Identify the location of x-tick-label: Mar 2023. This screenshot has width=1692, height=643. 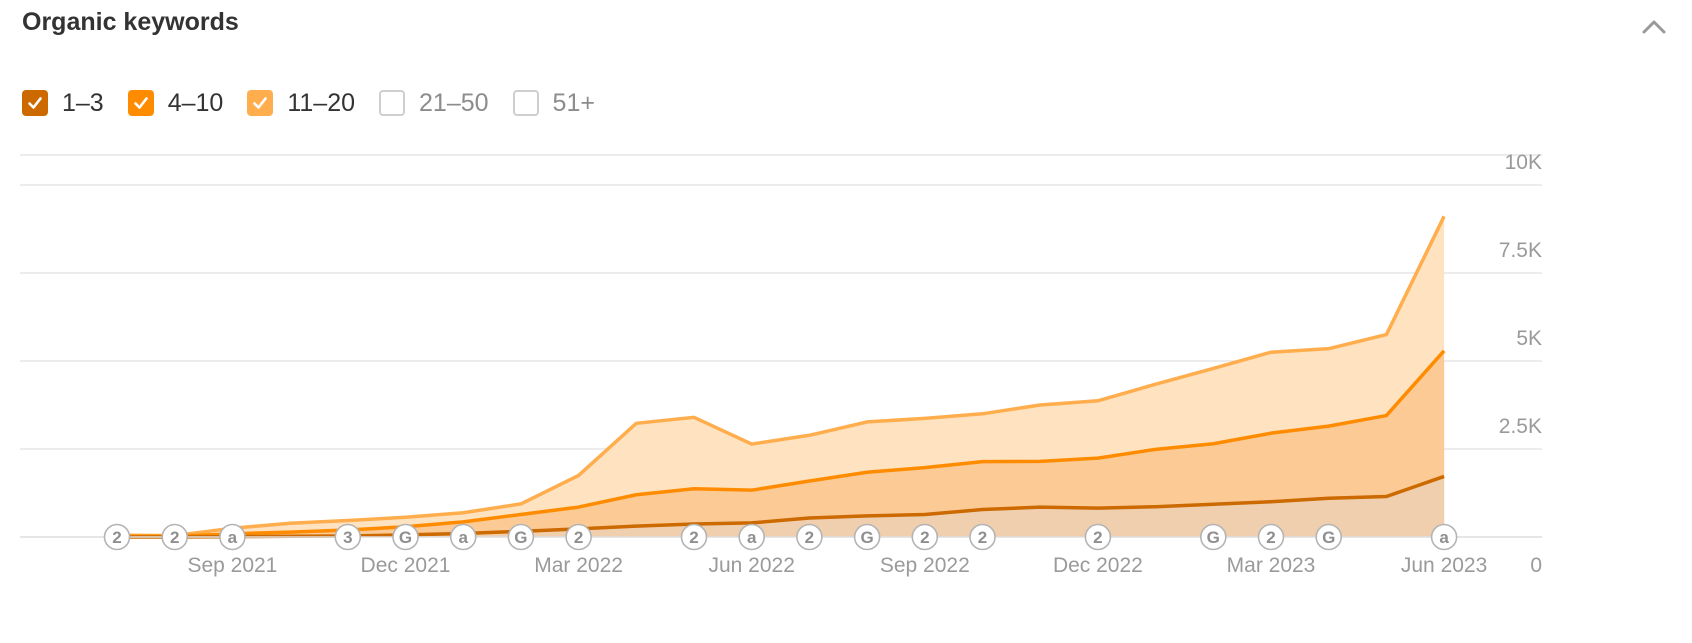
(1271, 565).